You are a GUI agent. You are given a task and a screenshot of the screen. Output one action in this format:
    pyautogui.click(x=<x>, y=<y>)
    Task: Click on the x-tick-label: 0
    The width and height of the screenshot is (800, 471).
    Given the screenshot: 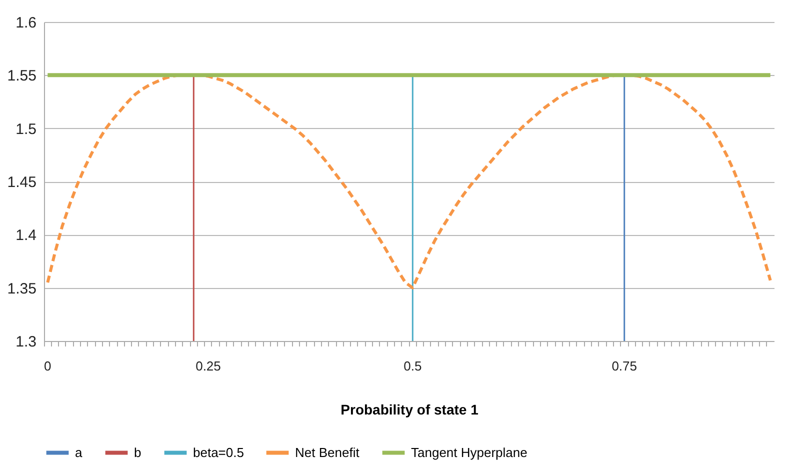 What is the action you would take?
    pyautogui.click(x=48, y=366)
    